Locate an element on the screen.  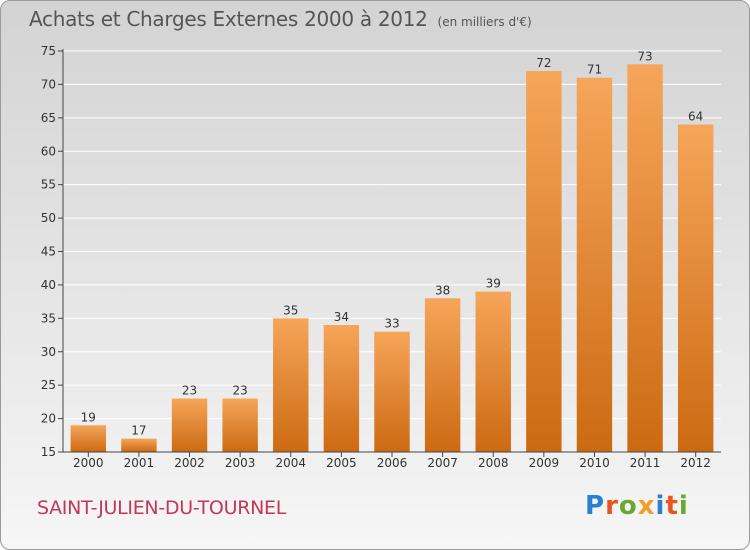
y-tick-label: 20 is located at coordinates (48, 419).